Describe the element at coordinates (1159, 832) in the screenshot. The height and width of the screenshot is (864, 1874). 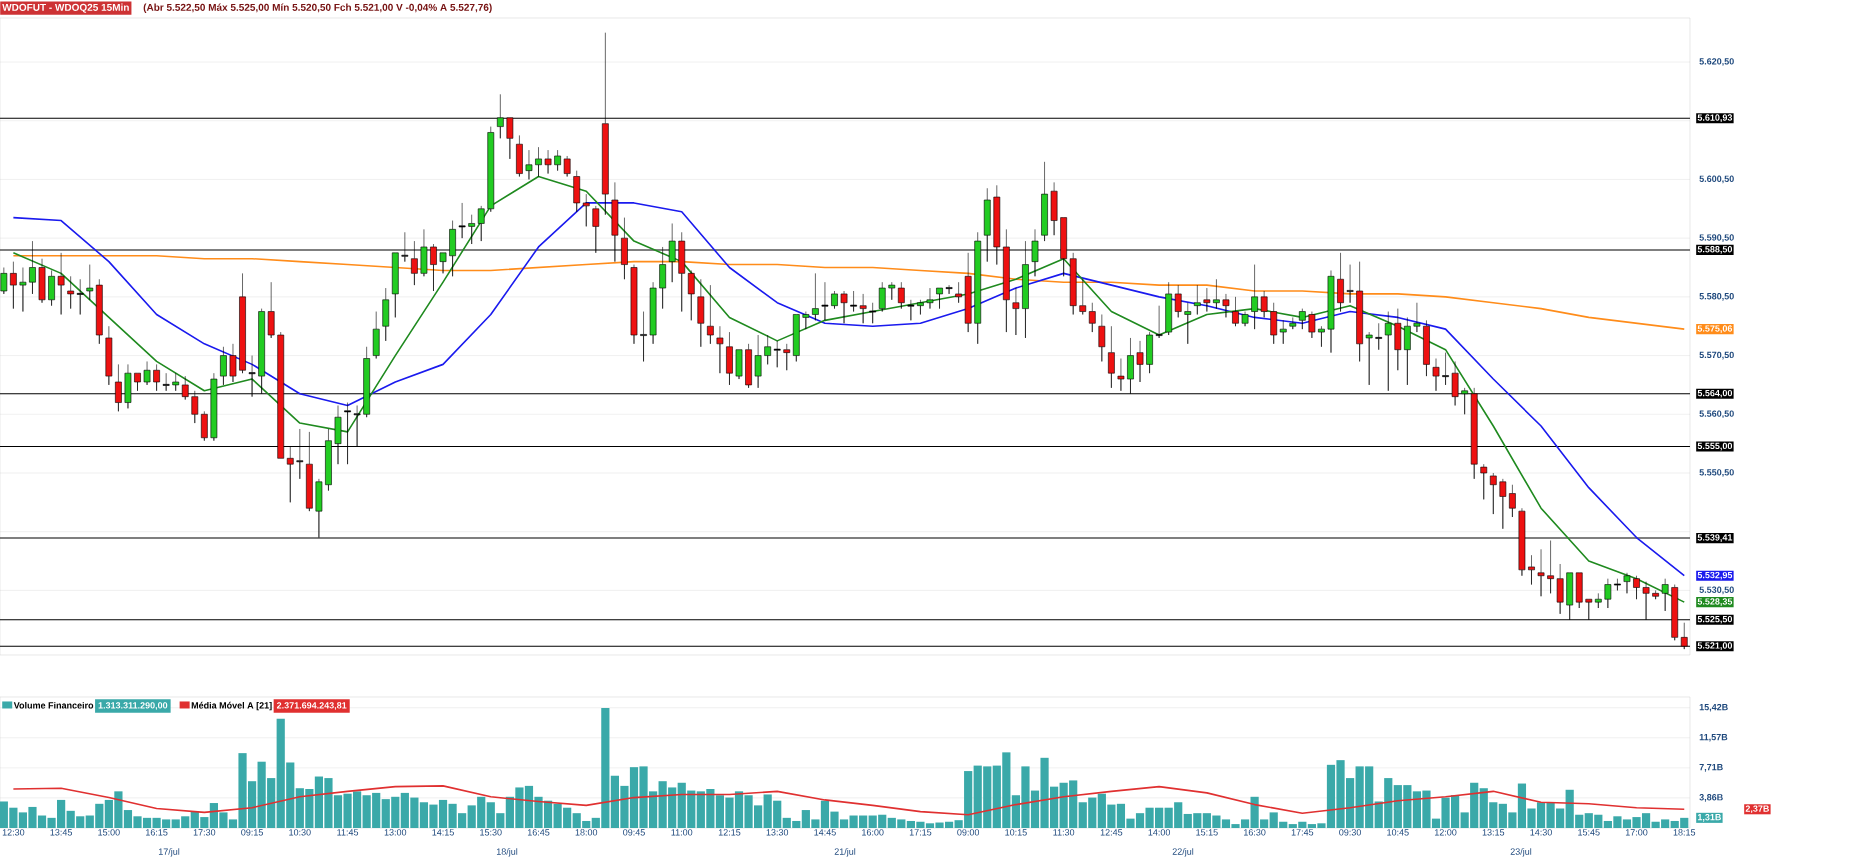
I see `x-tick-label: 14:00` at that location.